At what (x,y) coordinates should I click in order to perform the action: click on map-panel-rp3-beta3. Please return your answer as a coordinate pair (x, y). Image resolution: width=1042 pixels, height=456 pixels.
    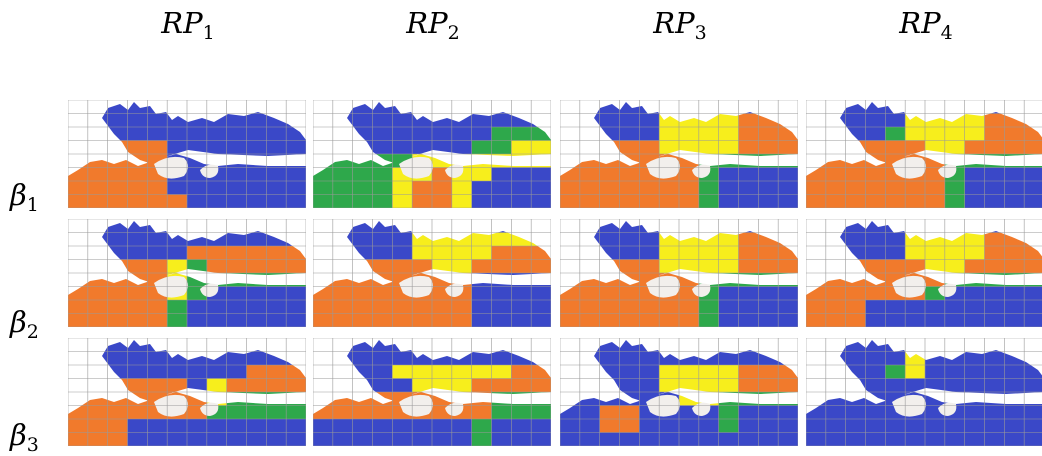
    Looking at the image, I should click on (679, 392).